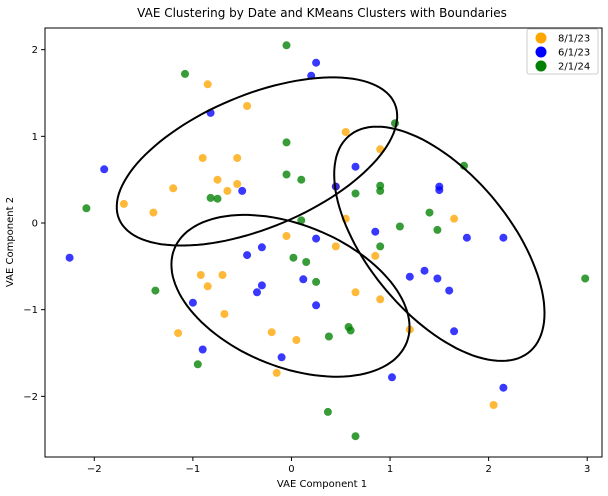  Describe the element at coordinates (488, 469) in the screenshot. I see `x-tick-label: 2` at that location.